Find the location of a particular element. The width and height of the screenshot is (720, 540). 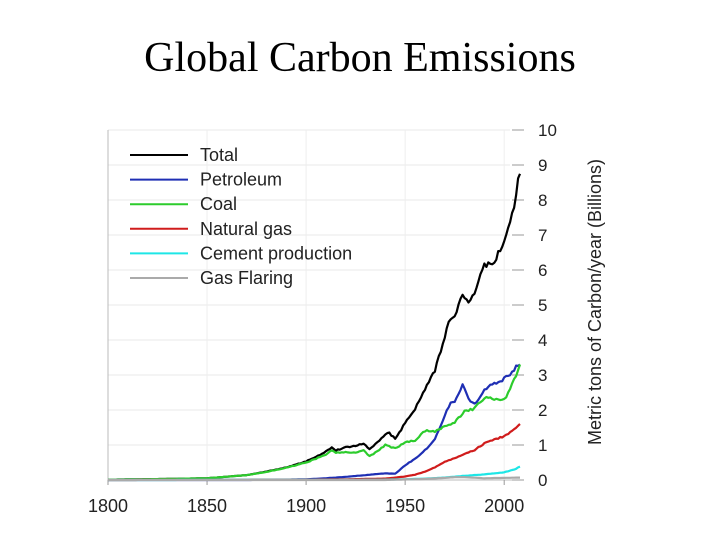

series-line-natural-gas is located at coordinates (314, 452).